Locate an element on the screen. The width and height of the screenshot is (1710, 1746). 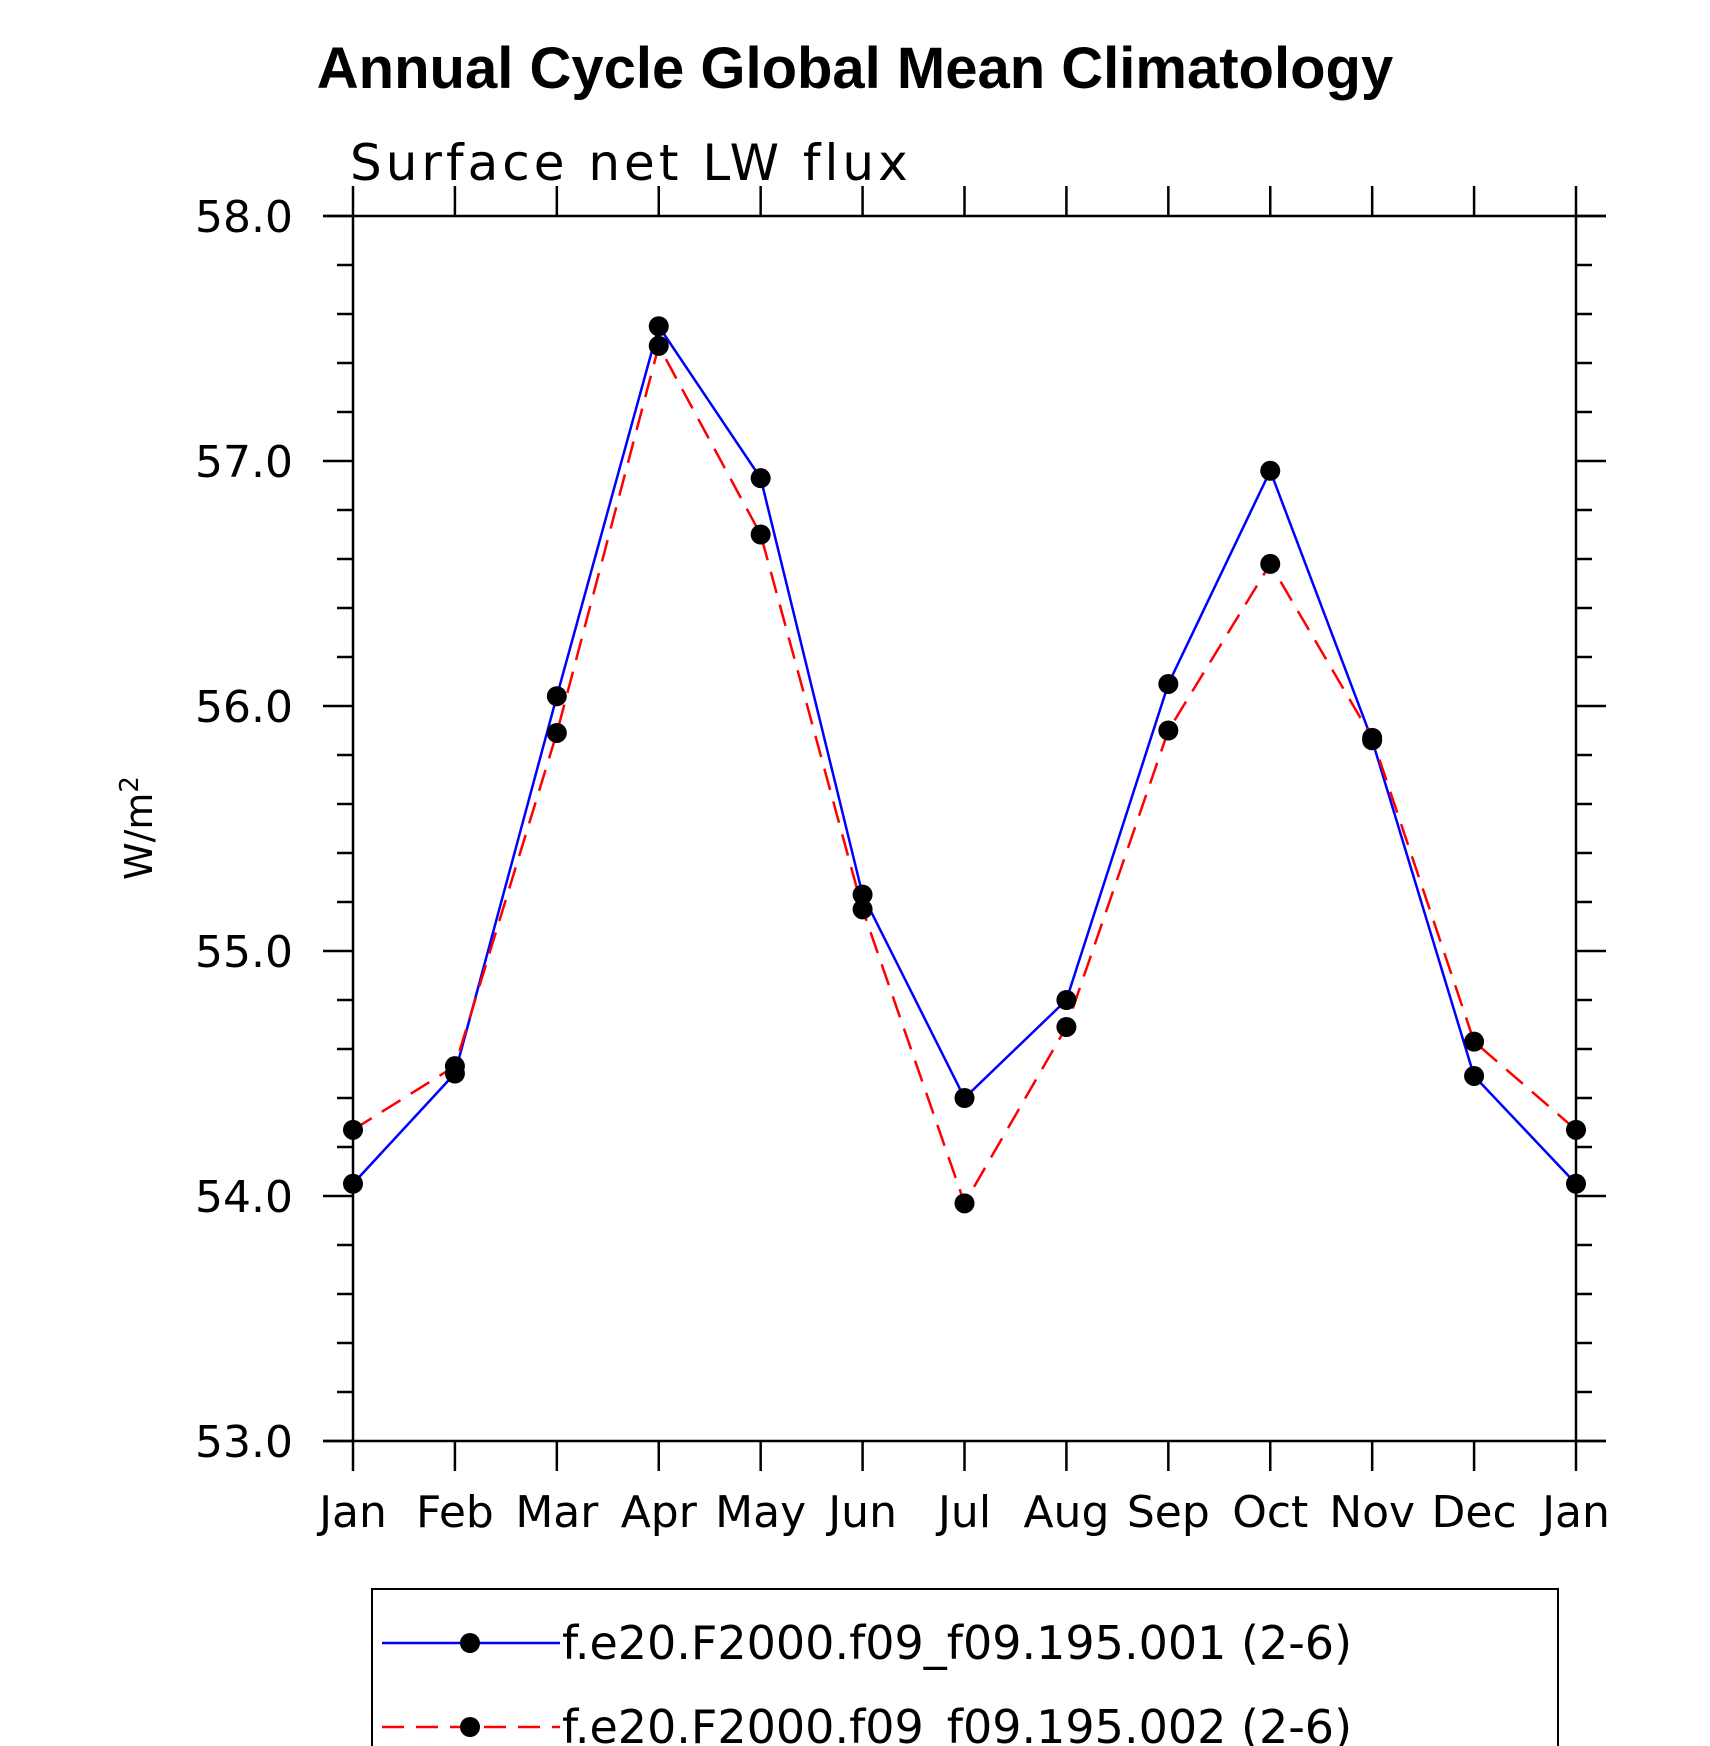
x-tick-label: Jul is located at coordinates (963, 1512).